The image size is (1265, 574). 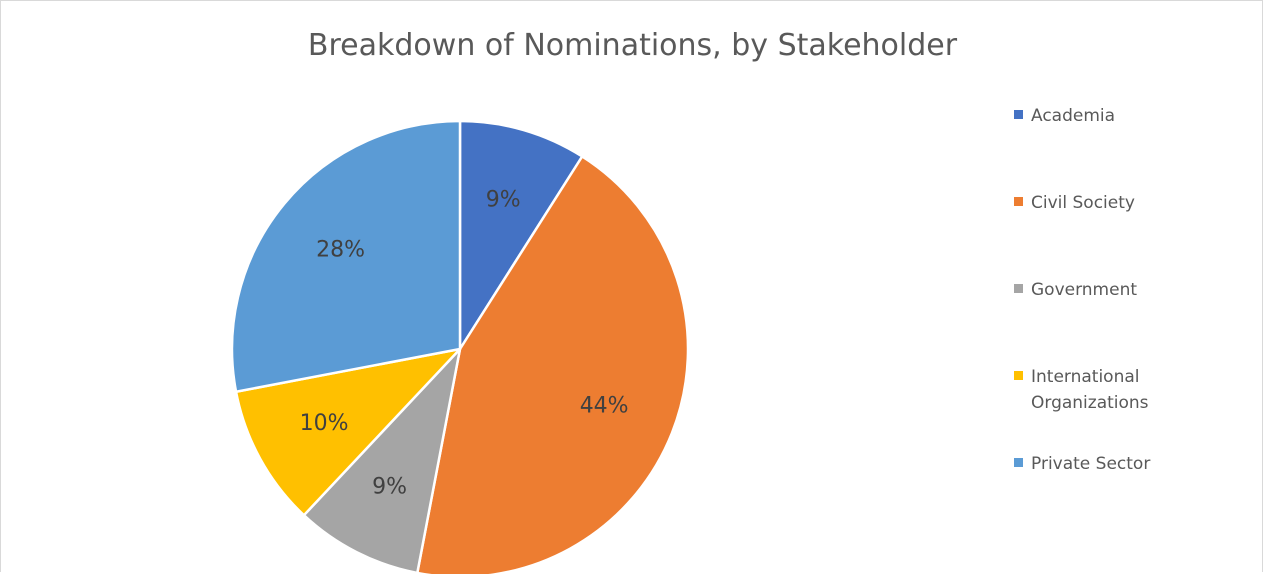 What do you see at coordinates (1083, 203) in the screenshot?
I see `legend-label: Civil Society` at bounding box center [1083, 203].